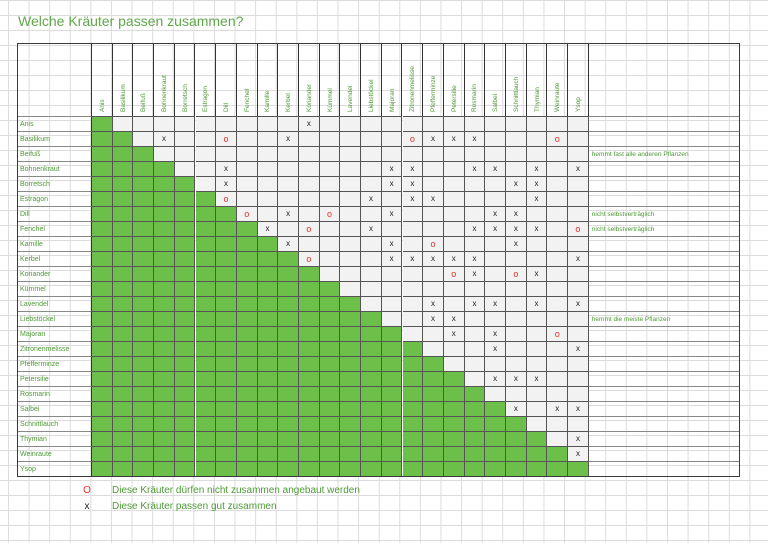 The height and width of the screenshot is (543, 768). What do you see at coordinates (378, 468) in the screenshot?
I see `table-row: Ysop` at bounding box center [378, 468].